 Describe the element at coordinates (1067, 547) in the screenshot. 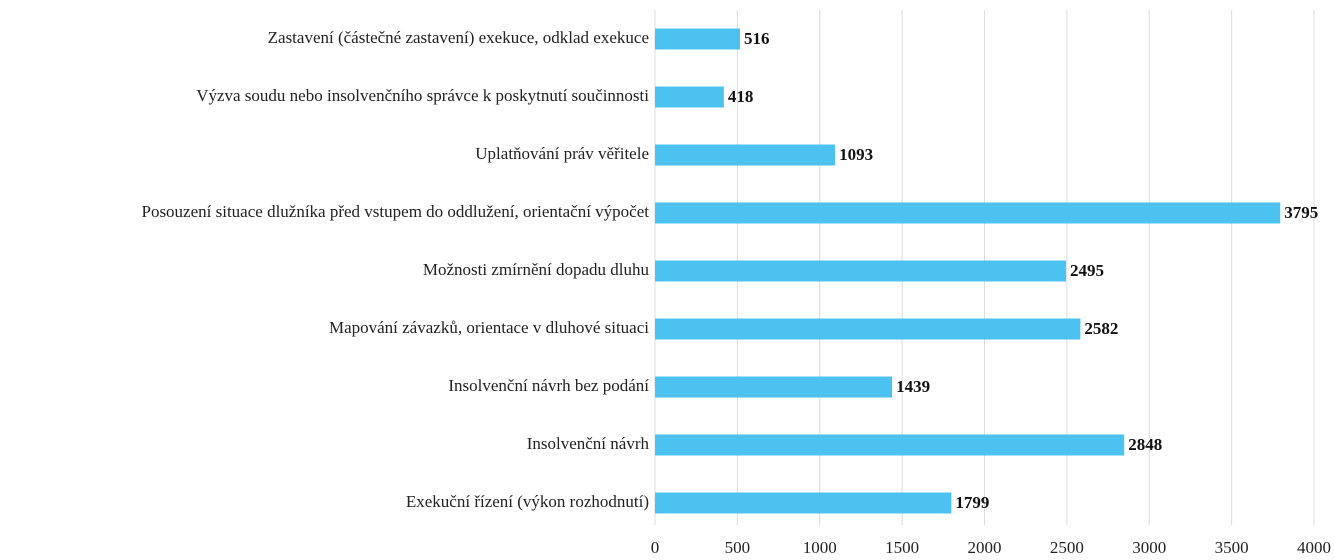

I see `x-tick-label: 2500` at that location.